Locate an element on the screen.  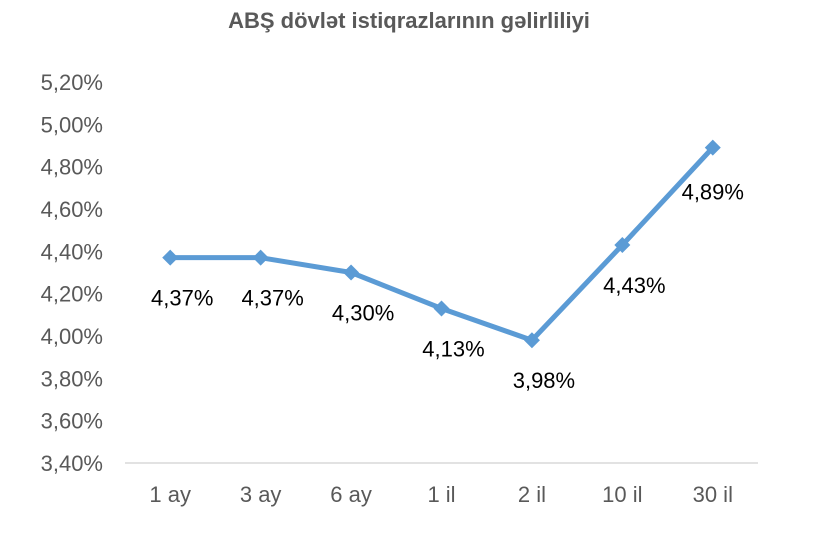
data-label: 4,43% is located at coordinates (634, 285).